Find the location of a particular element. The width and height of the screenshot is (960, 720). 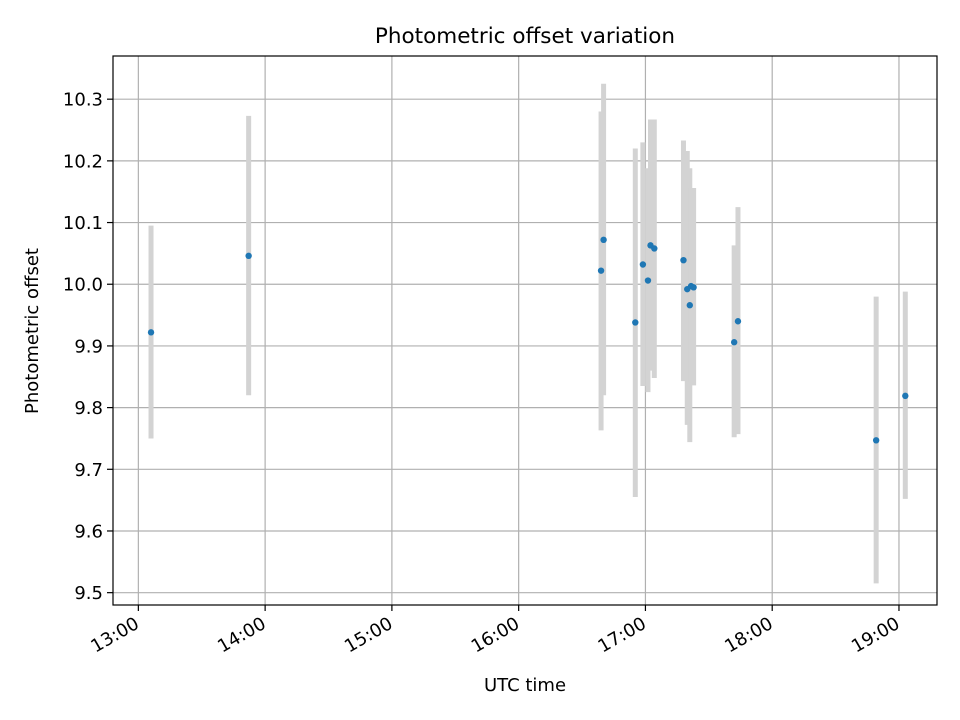

y-tick-label: 10.0 is located at coordinates (83, 285).